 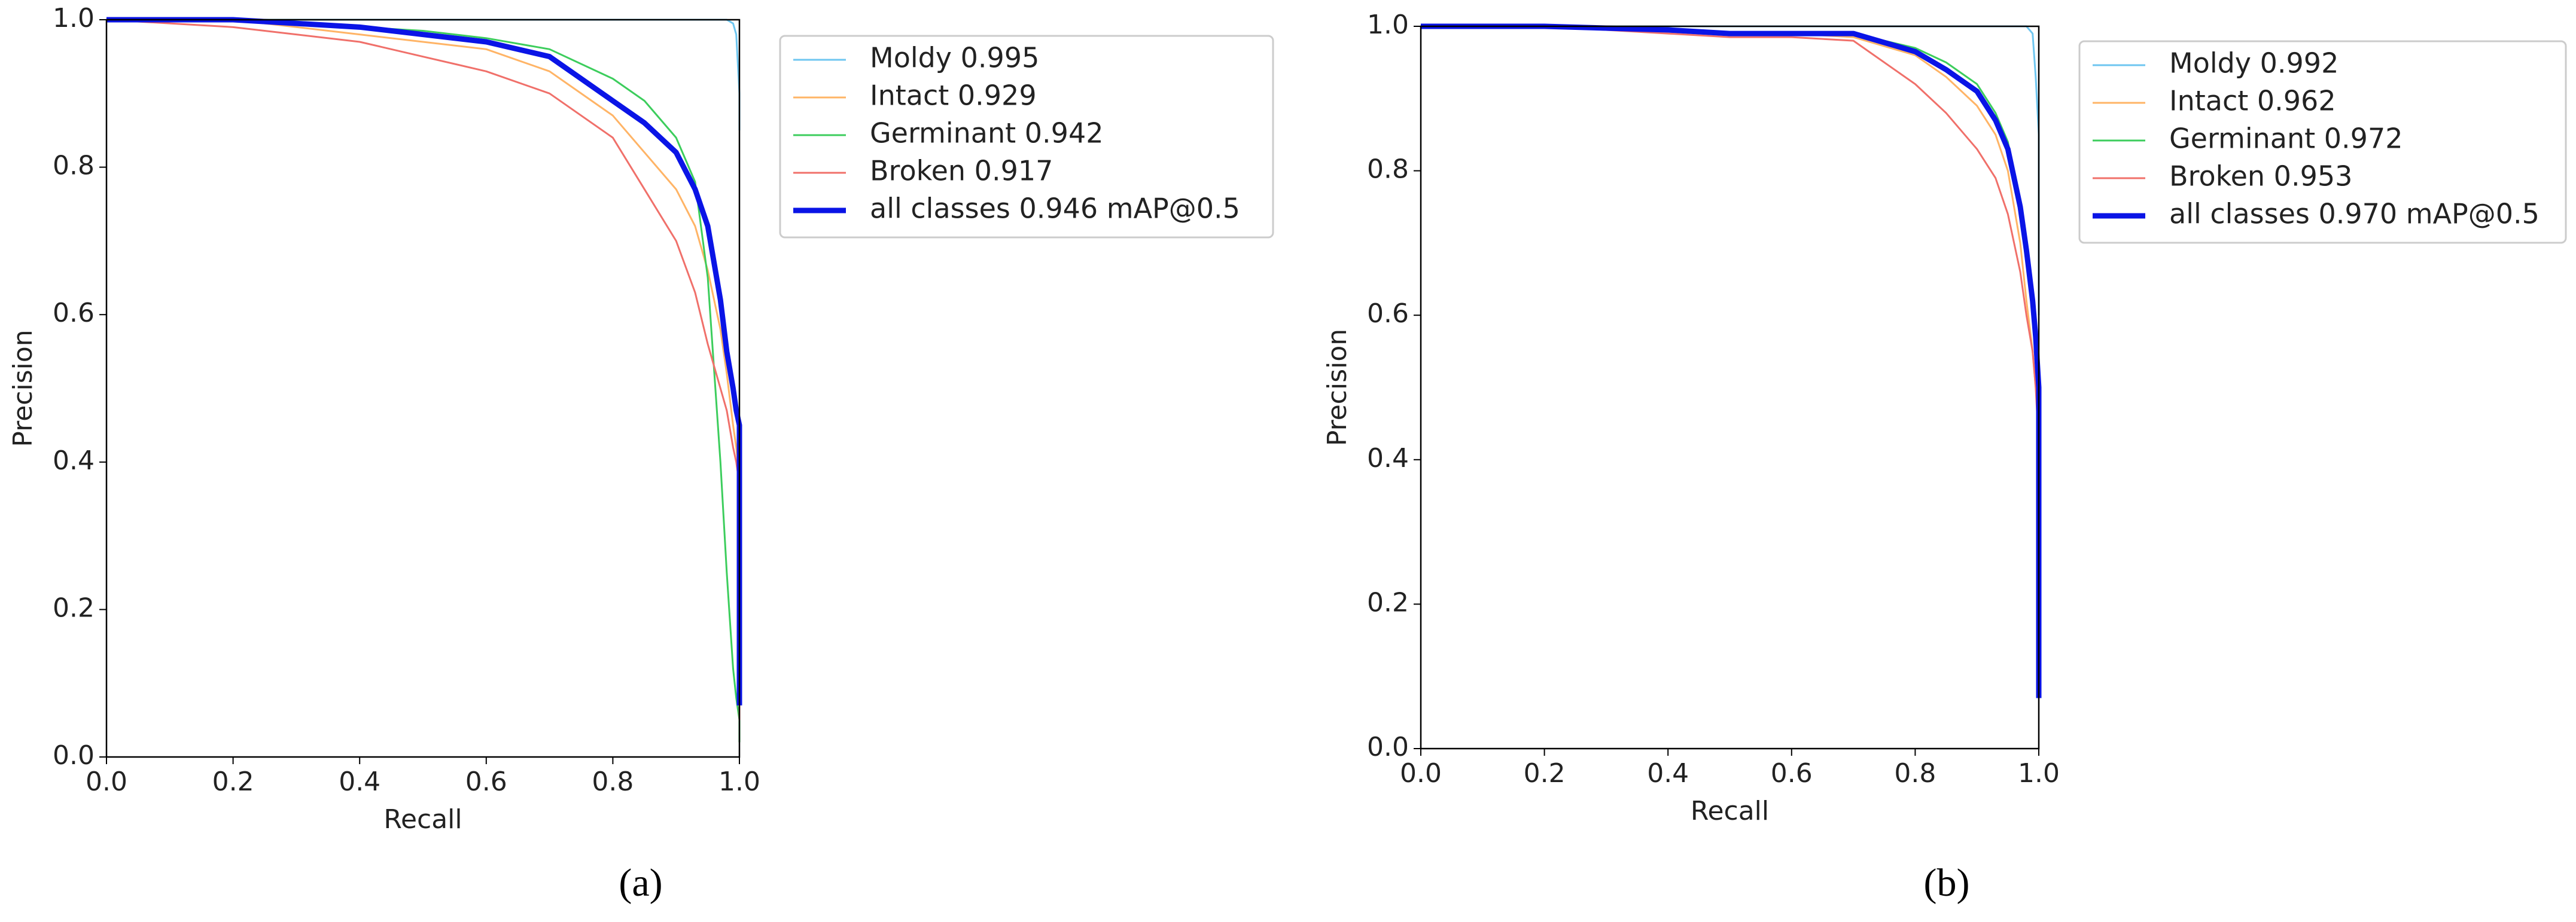 What do you see at coordinates (2260, 176) in the screenshot?
I see `legend-label: Broken 0.953` at bounding box center [2260, 176].